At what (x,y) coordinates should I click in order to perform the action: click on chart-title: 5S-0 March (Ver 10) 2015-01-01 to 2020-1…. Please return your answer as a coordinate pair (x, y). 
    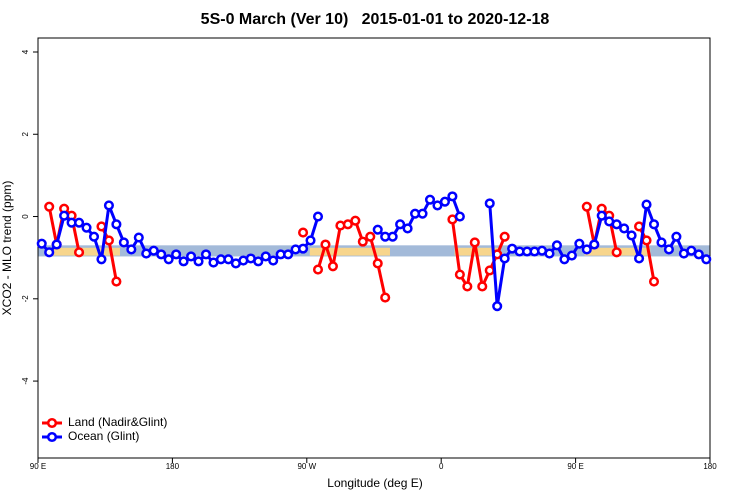
    Looking at the image, I should click on (375, 19).